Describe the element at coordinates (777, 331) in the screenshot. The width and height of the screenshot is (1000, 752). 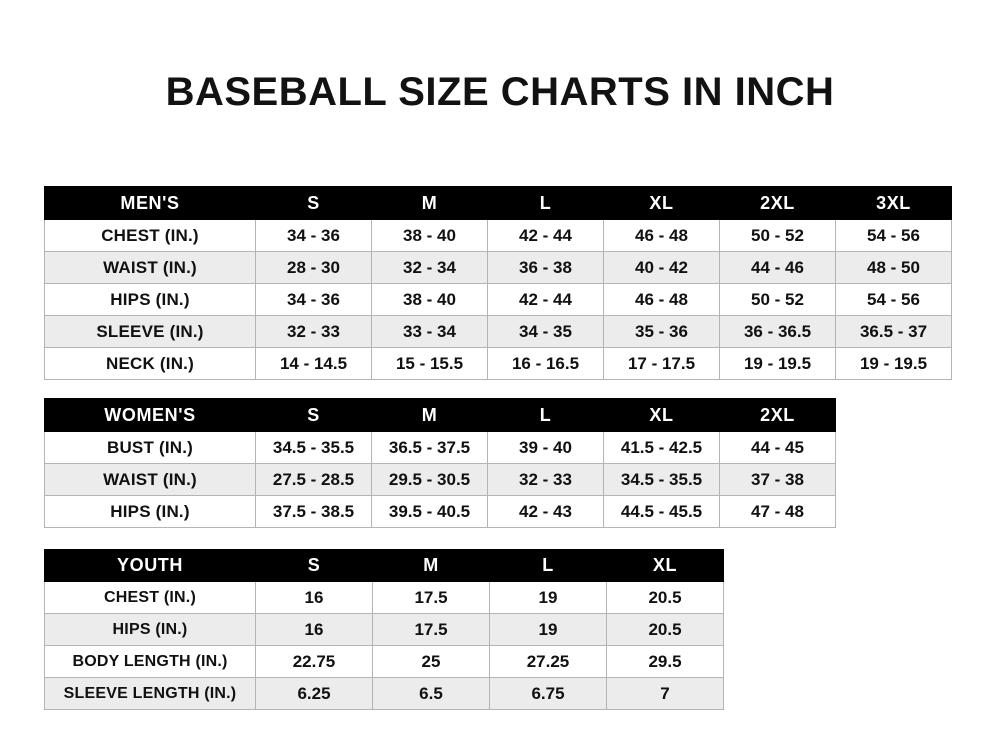
I see `measurement-value: 36 - 36.5` at that location.